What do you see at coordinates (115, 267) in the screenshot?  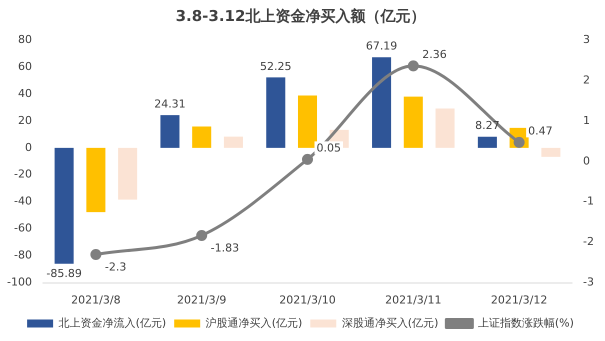 I see `data-label: -2.3` at bounding box center [115, 267].